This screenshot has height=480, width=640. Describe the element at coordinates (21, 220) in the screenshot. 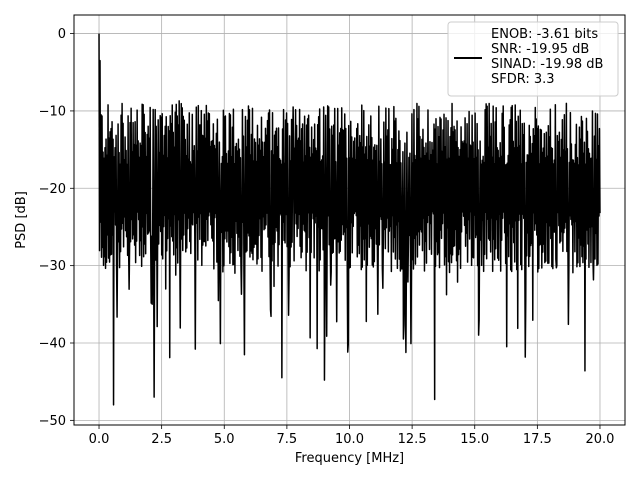

I see `y-axis-label: PSD [dB]` at that location.